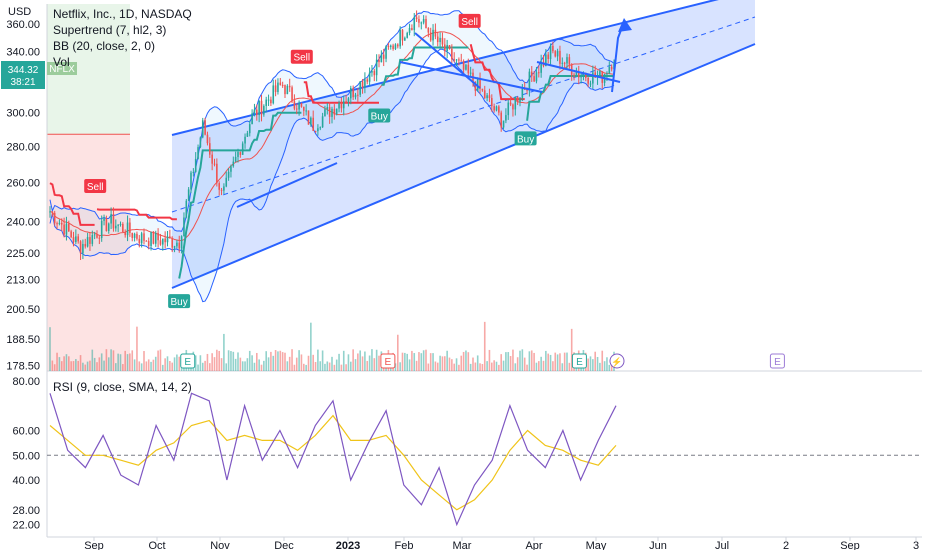 The image size is (932, 555). What do you see at coordinates (916, 545) in the screenshot?
I see `x-tick-label: 3` at bounding box center [916, 545].